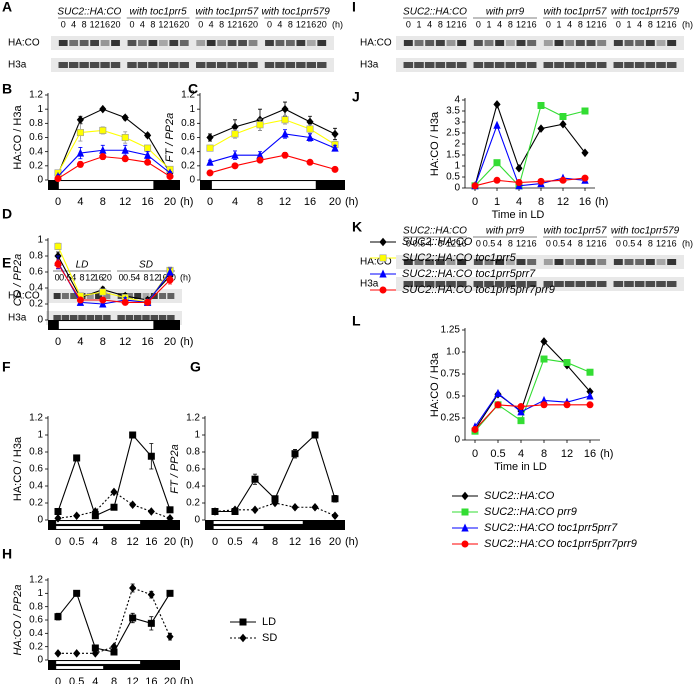 This screenshot has width=694, height=684. I want to click on y-tick-label: 0.6, so click(36, 137).